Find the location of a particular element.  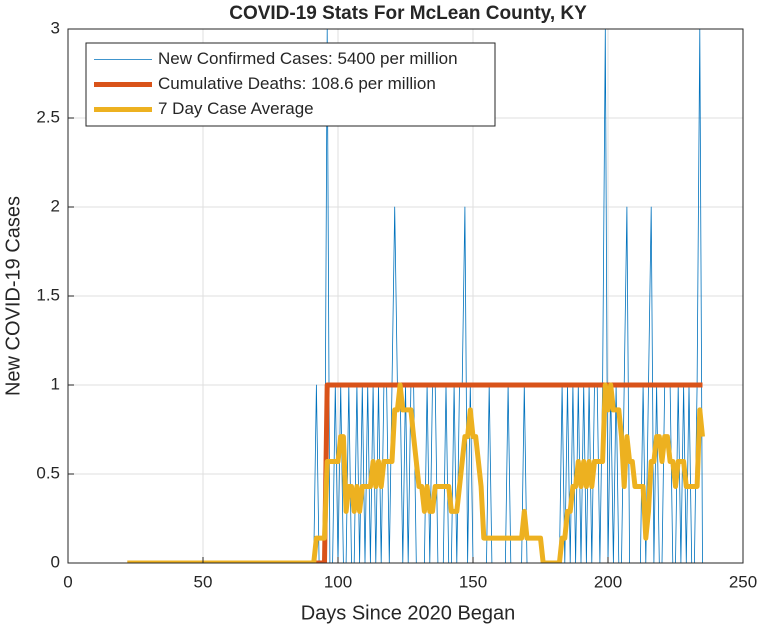

x-axis-label: Days Since 2020 Began is located at coordinates (408, 613).